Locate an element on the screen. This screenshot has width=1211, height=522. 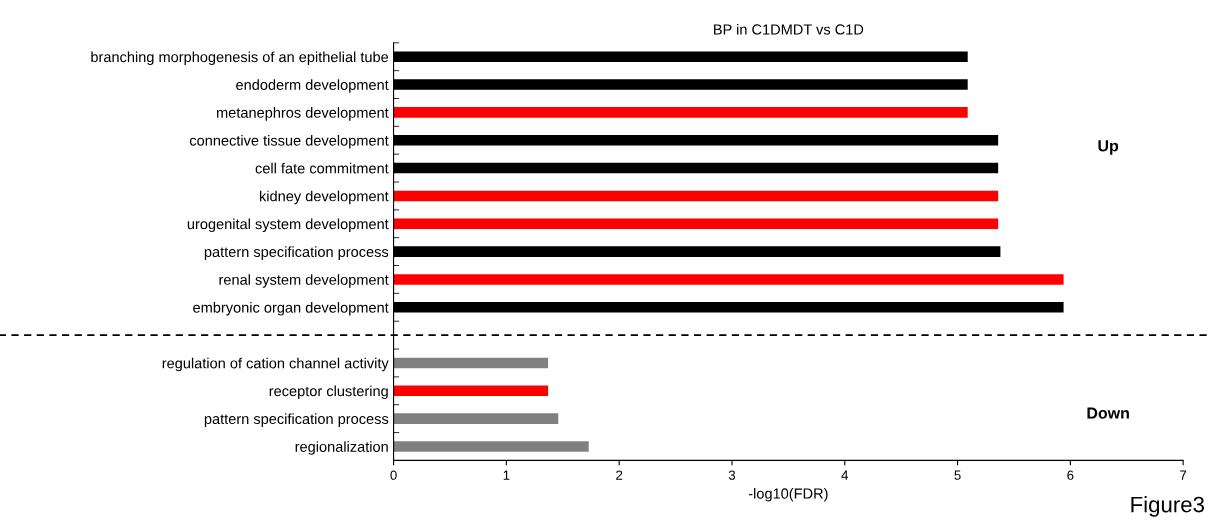
y-tick-label: renal system development is located at coordinates (304, 281).